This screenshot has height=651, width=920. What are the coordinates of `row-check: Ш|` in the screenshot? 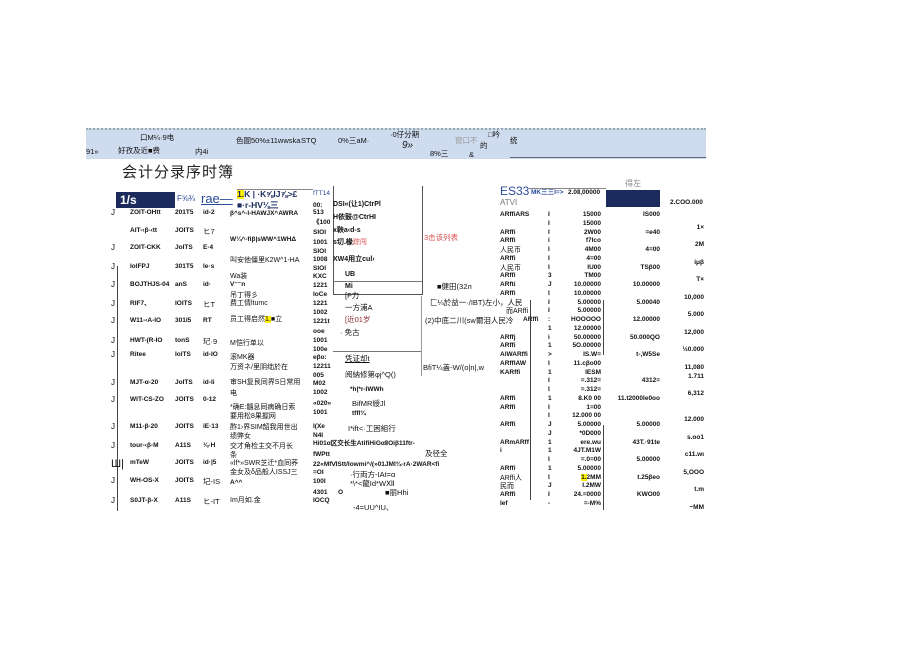 It's located at (117, 464).